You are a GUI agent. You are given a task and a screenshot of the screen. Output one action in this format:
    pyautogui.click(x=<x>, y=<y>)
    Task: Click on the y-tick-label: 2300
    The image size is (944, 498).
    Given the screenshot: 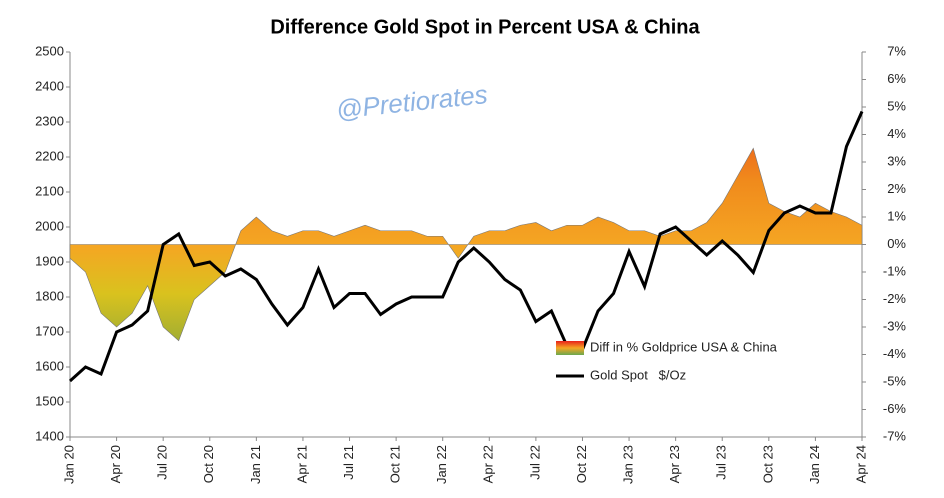 What is the action you would take?
    pyautogui.click(x=49, y=120)
    